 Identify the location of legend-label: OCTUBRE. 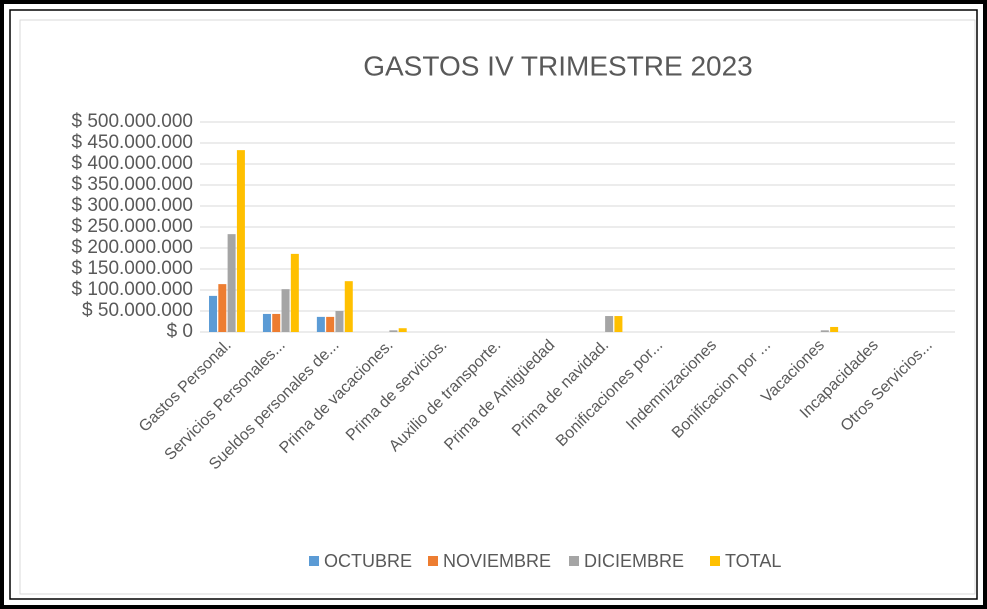
(368, 561).